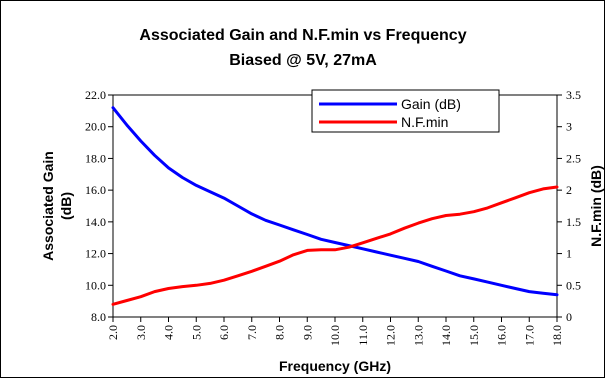  Describe the element at coordinates (141, 332) in the screenshot. I see `x-tick-label: 3.0` at that location.